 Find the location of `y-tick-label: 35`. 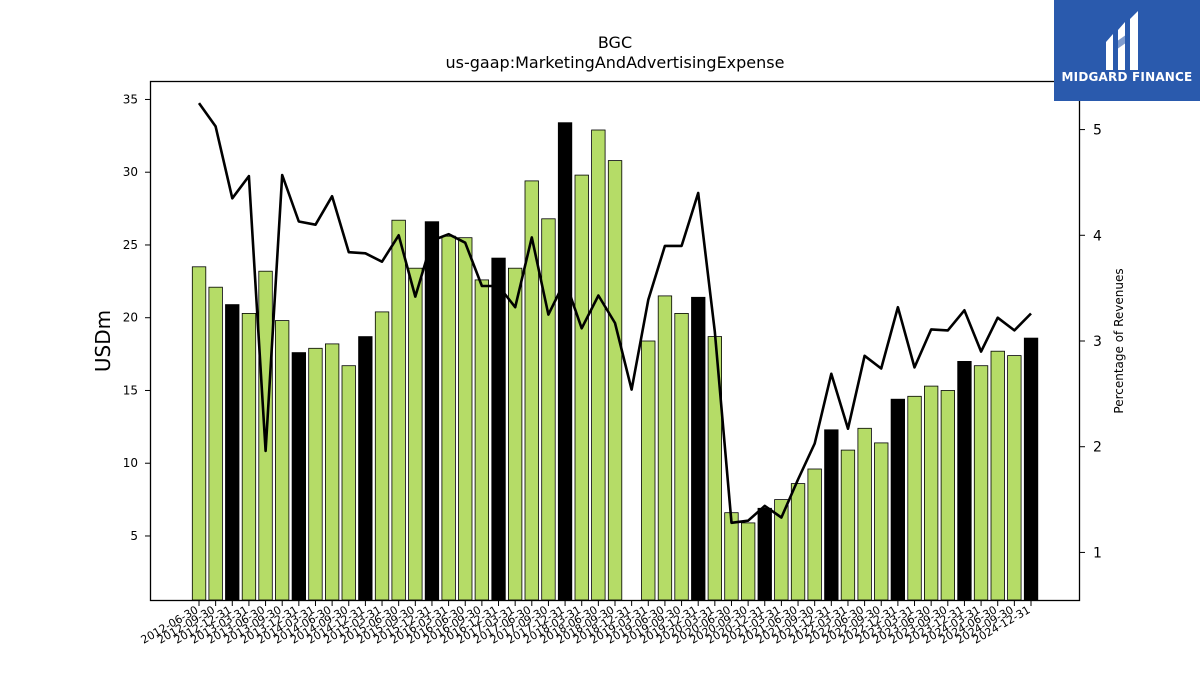

y-tick-label: 35 is located at coordinates (130, 99).